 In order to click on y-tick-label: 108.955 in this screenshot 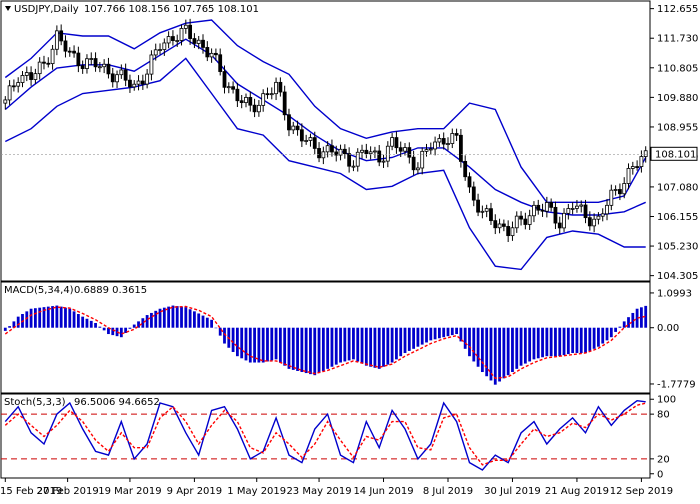, I will do `click(677, 127)`.